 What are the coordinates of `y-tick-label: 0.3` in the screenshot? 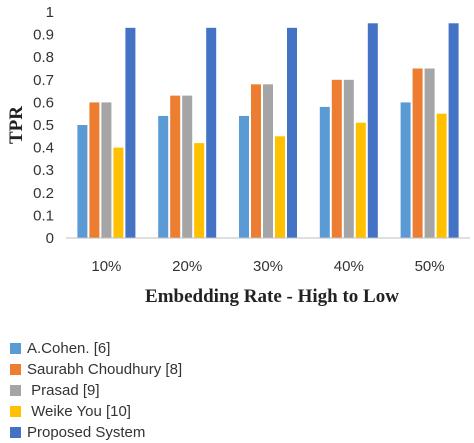 It's located at (43, 170).